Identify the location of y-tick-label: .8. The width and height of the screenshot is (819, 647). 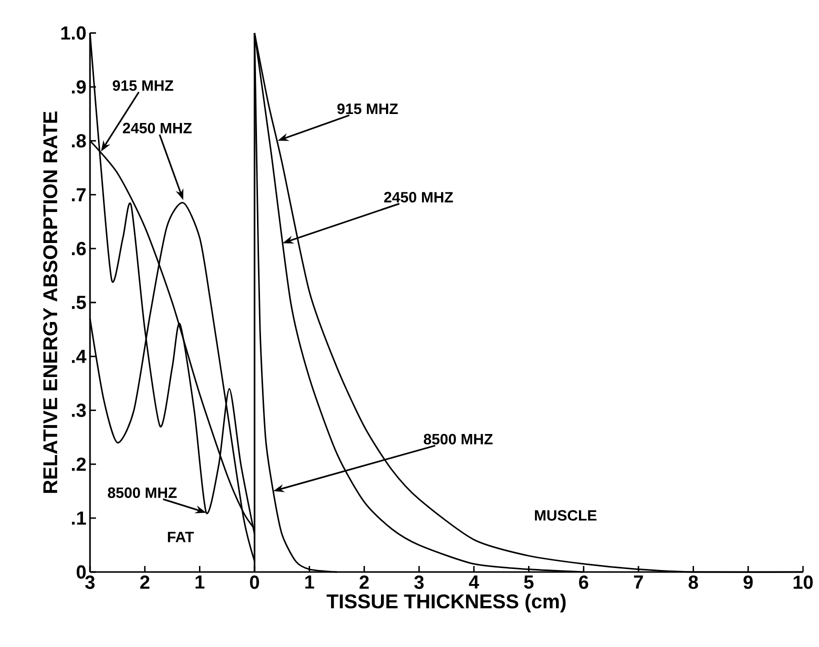
(79, 141).